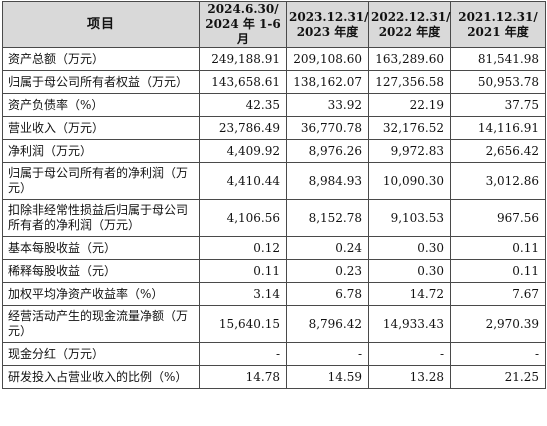  What do you see at coordinates (327, 59) in the screenshot?
I see `cell-value: 209,108.60` at bounding box center [327, 59].